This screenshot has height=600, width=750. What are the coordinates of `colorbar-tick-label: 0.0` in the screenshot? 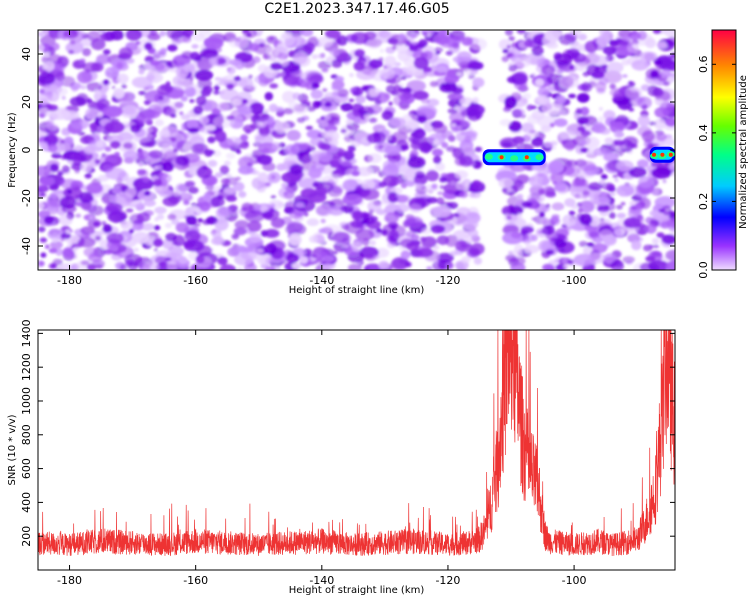 It's located at (703, 270).